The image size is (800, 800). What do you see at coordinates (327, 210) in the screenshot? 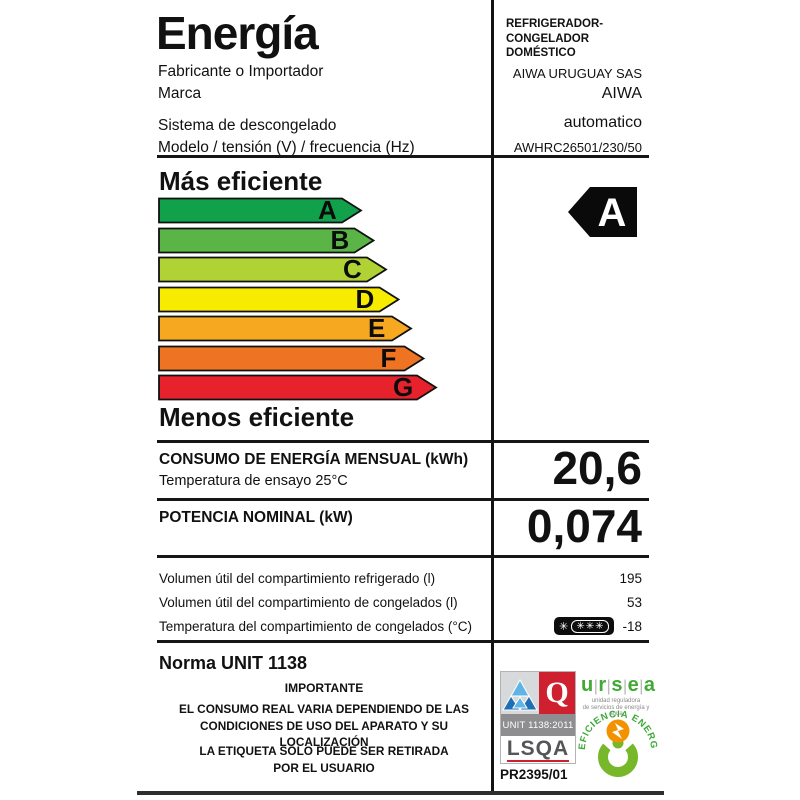
I see `grade-letter-a: A` at bounding box center [327, 210].